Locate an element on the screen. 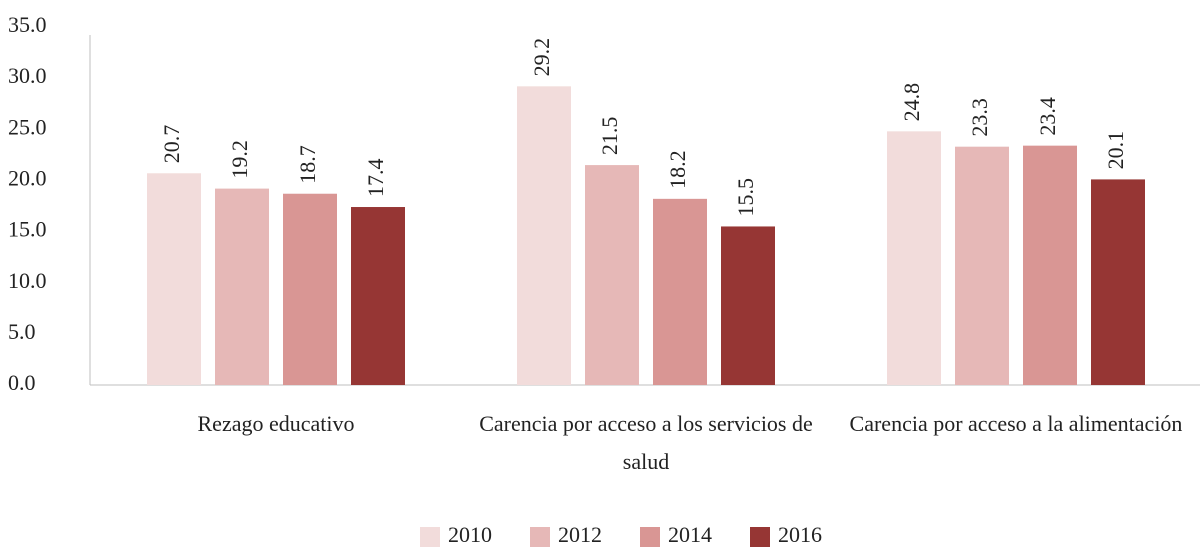  data-label: 23.3 is located at coordinates (979, 117).